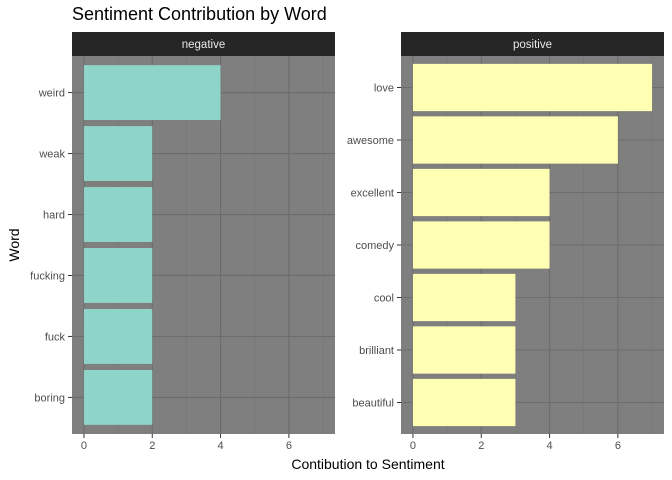 The image size is (672, 480). Describe the element at coordinates (532, 87) in the screenshot. I see `bar-love` at that location.